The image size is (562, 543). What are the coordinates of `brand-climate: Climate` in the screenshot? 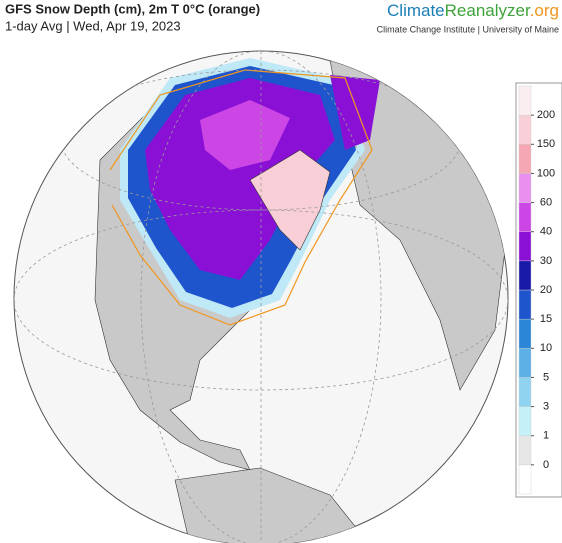 It's located at (416, 10).